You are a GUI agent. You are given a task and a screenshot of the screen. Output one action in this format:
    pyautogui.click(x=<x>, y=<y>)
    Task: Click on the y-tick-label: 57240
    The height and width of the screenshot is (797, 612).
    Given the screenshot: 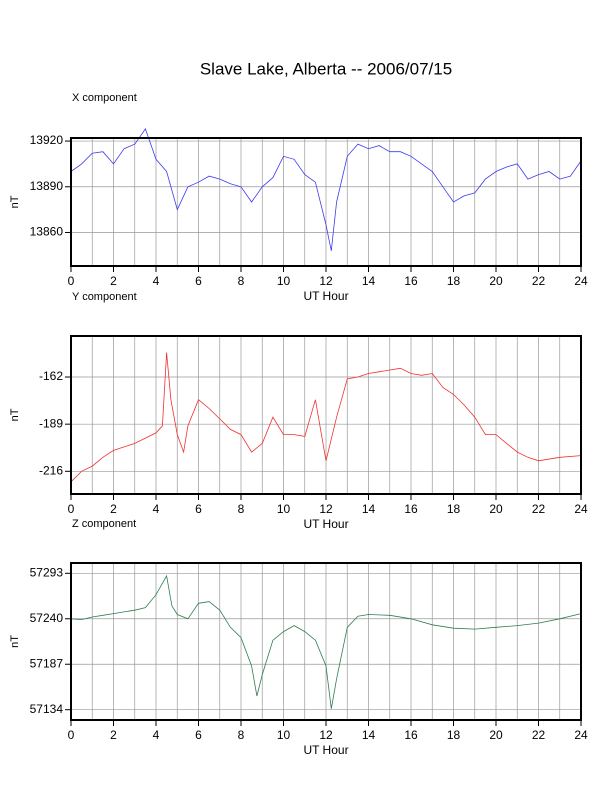 What is the action you would take?
    pyautogui.click(x=47, y=618)
    